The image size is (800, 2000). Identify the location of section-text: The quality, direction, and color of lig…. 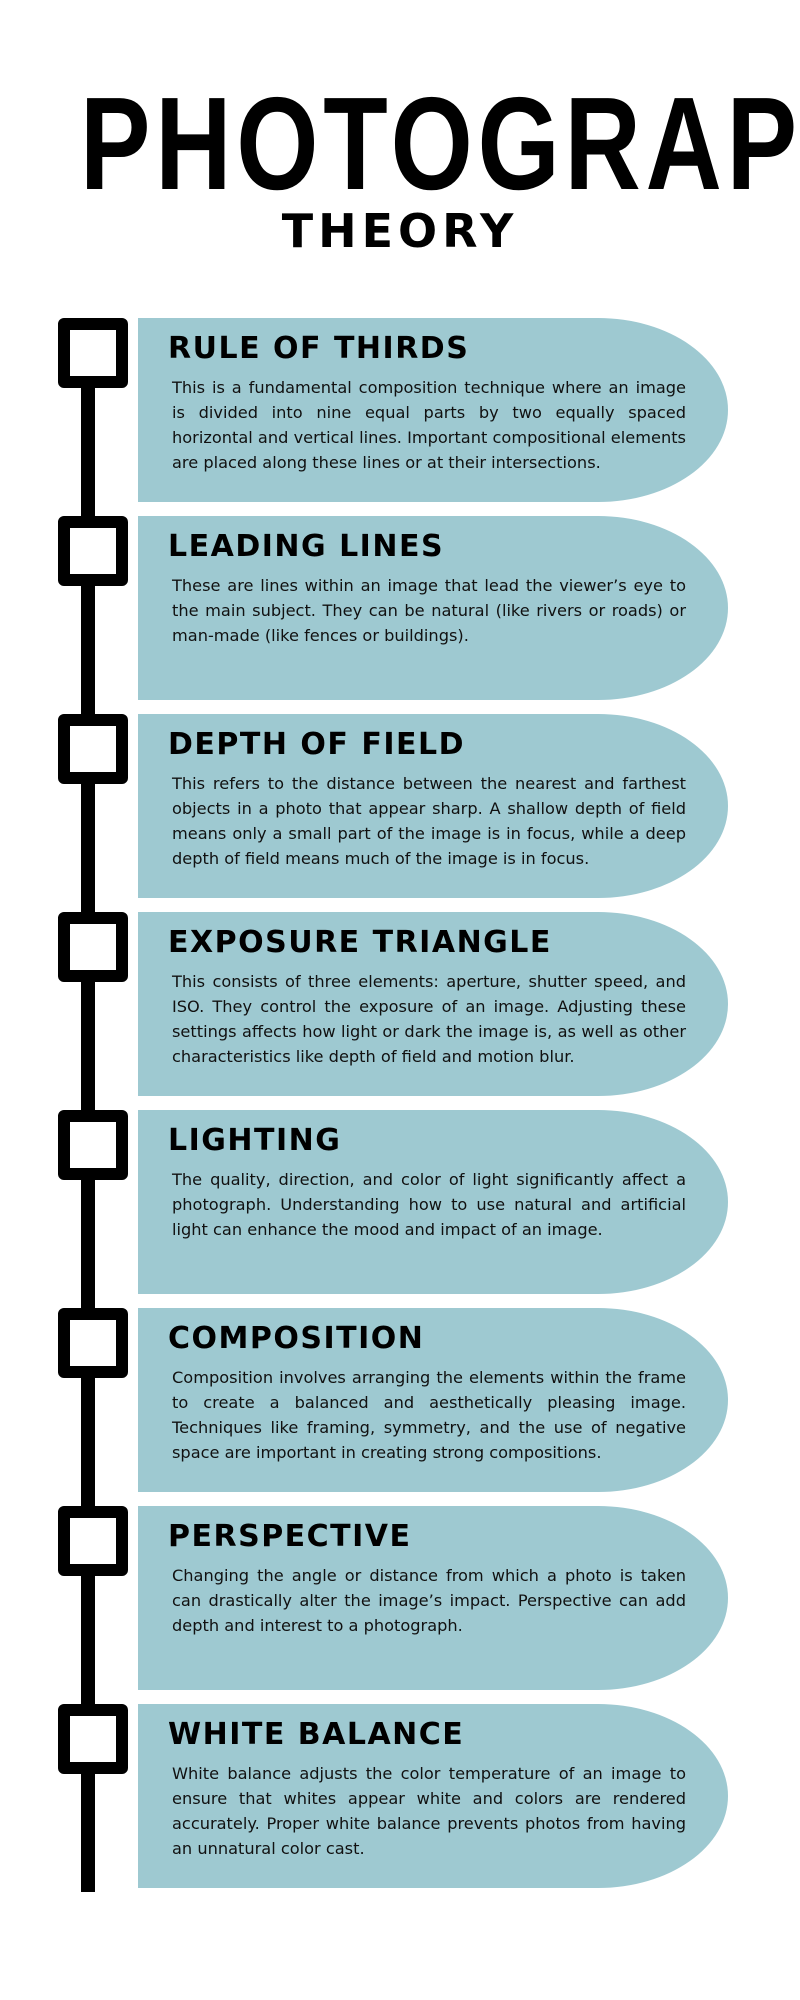
(429, 1204).